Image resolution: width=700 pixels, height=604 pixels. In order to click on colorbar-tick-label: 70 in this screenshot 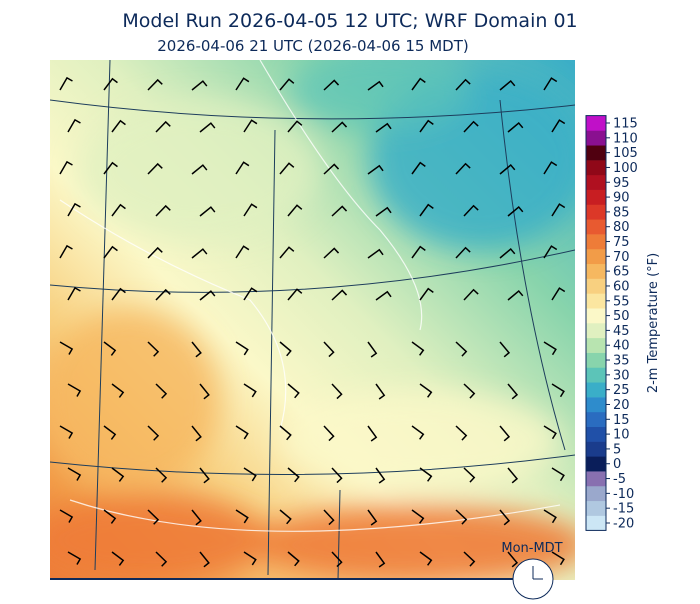, I will do `click(621, 257)`.